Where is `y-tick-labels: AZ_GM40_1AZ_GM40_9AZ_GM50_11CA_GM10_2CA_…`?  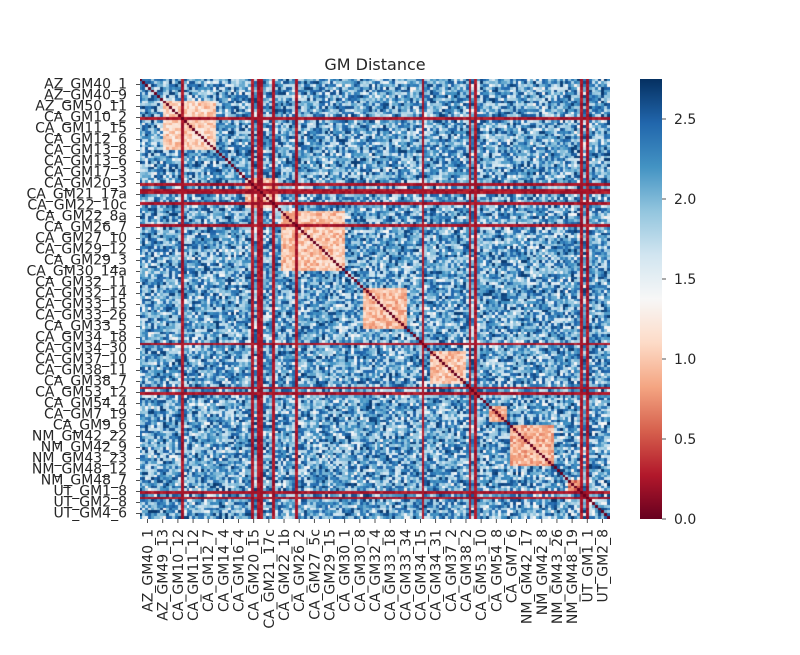 y-tick-labels: AZ_GM40_1AZ_GM40_9AZ_GM50_11CA_GM10_2CA_… is located at coordinates (83, 299).